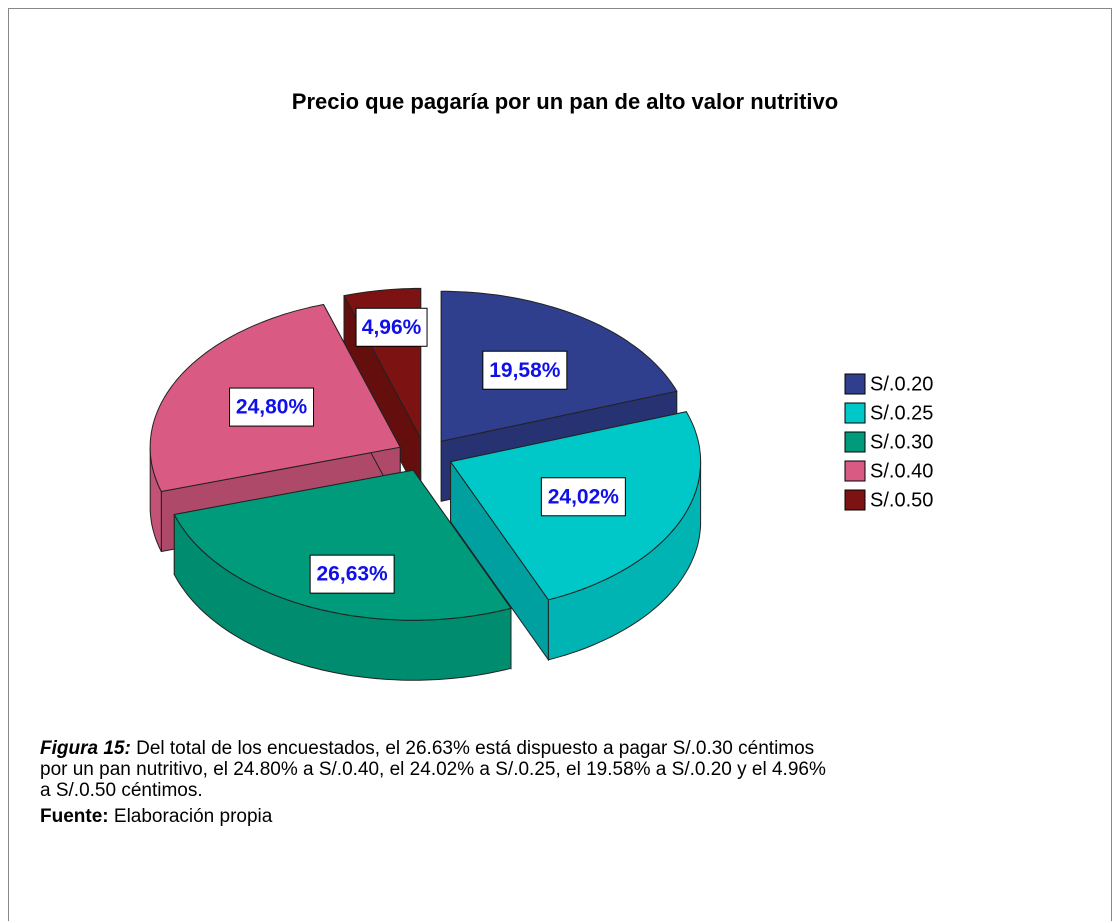 The height and width of the screenshot is (923, 1119). Describe the element at coordinates (74, 816) in the screenshot. I see `source-label: Fuente:` at that location.